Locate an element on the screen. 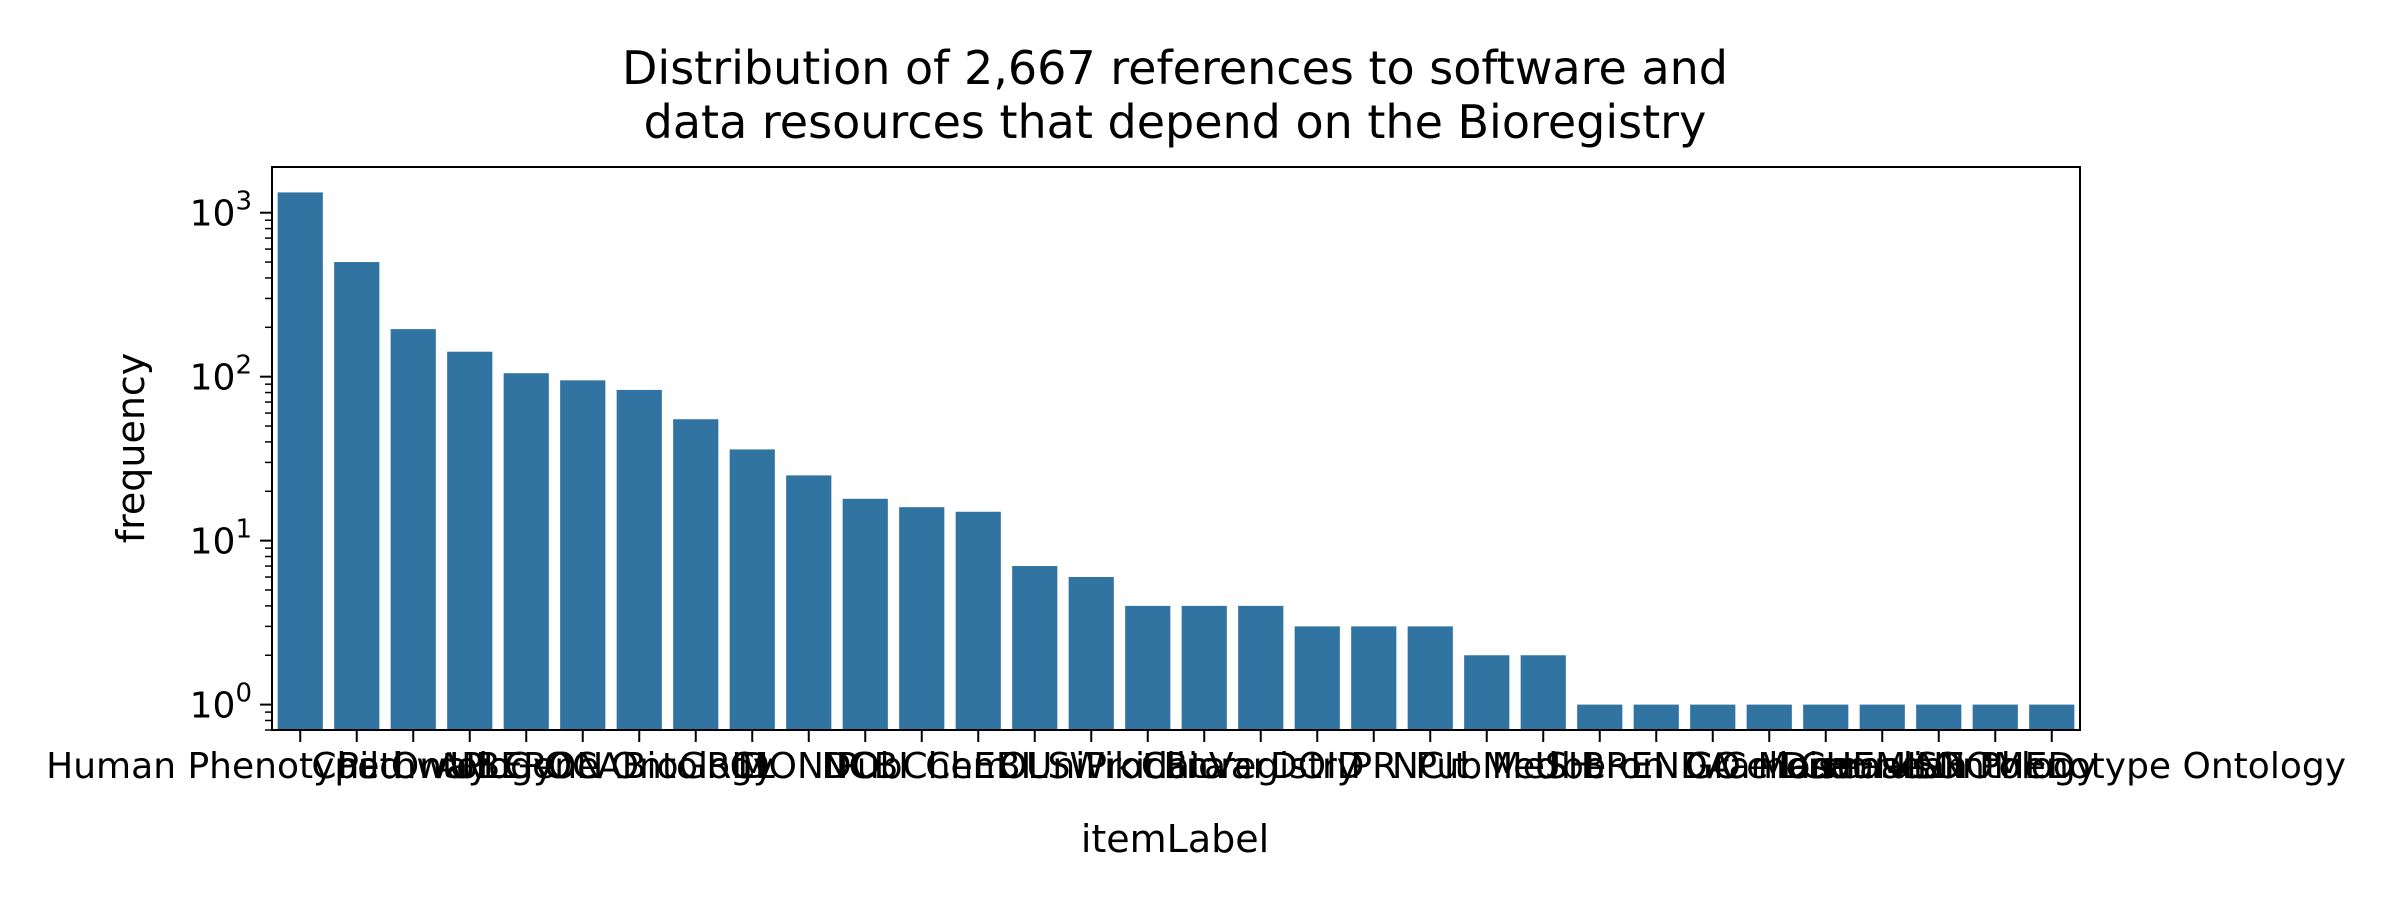 The image size is (2400, 900). y-tick-label-0: 10⁰ is located at coordinates (221, 703).